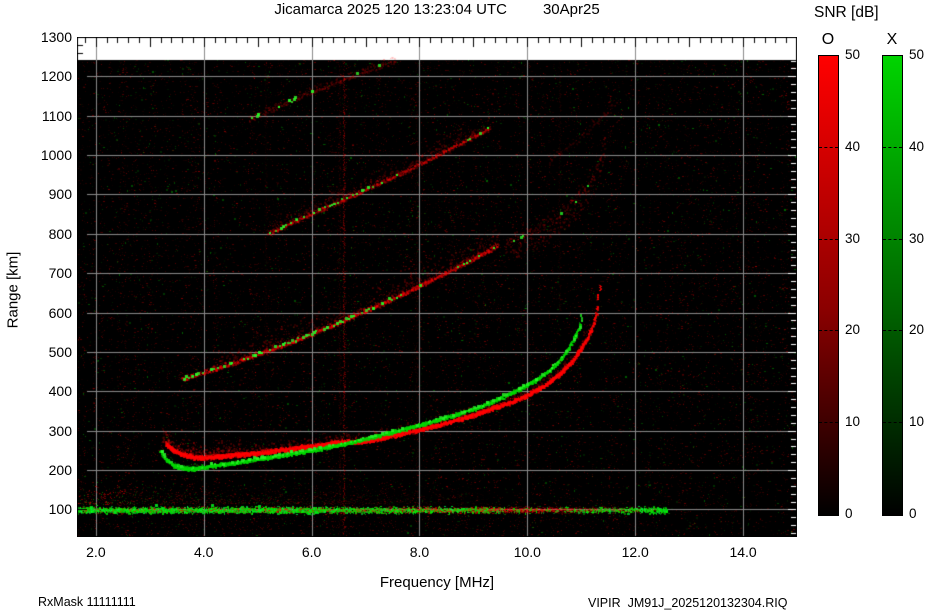 This screenshot has width=932, height=614. What do you see at coordinates (892, 39) in the screenshot?
I see `colorbar-mode-label: X` at bounding box center [892, 39].